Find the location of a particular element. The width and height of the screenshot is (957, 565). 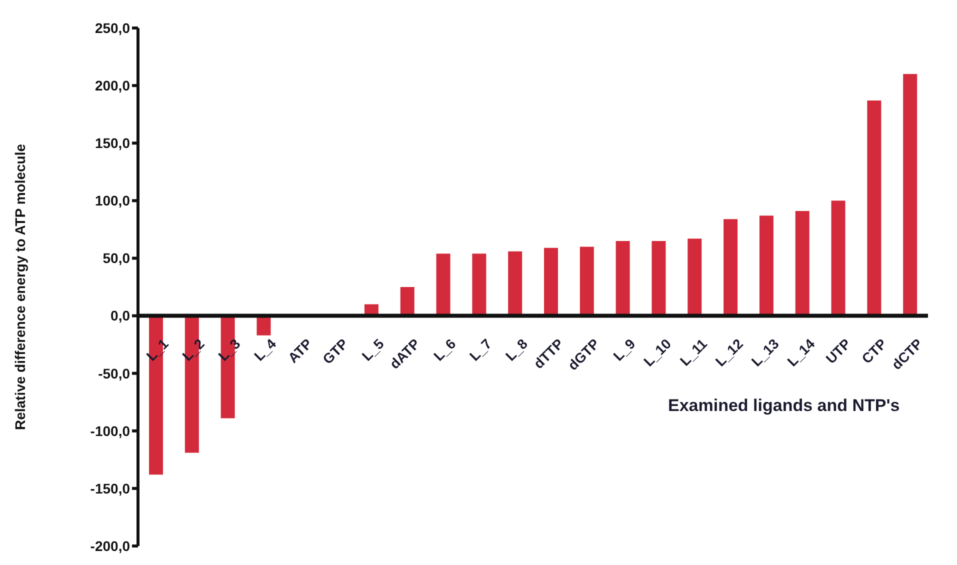

y-tick-label: -100,0 is located at coordinates (110, 430).